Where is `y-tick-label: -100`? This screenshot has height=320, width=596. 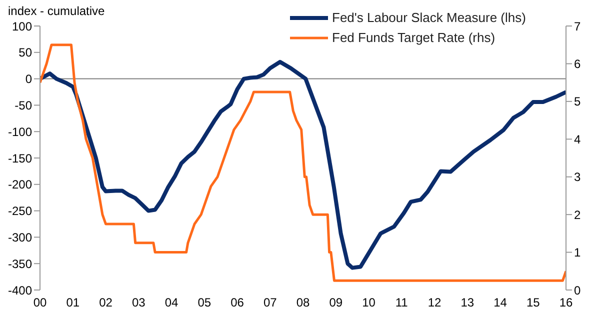
y-tick-label: -100 is located at coordinates (20, 131).